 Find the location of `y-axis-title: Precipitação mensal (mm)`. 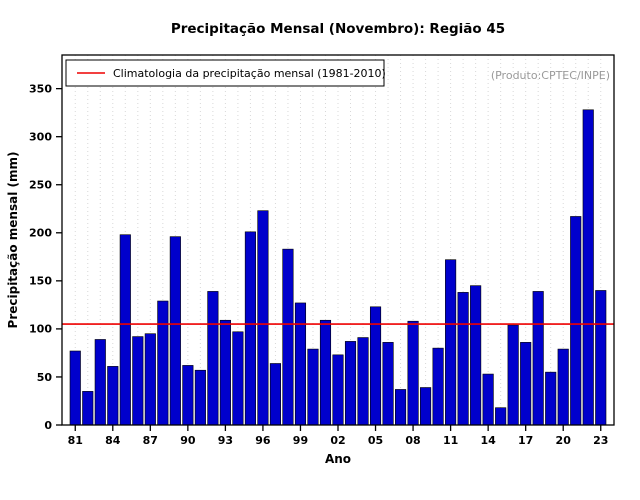

y-axis-title: Precipitação mensal (mm) is located at coordinates (13, 240).